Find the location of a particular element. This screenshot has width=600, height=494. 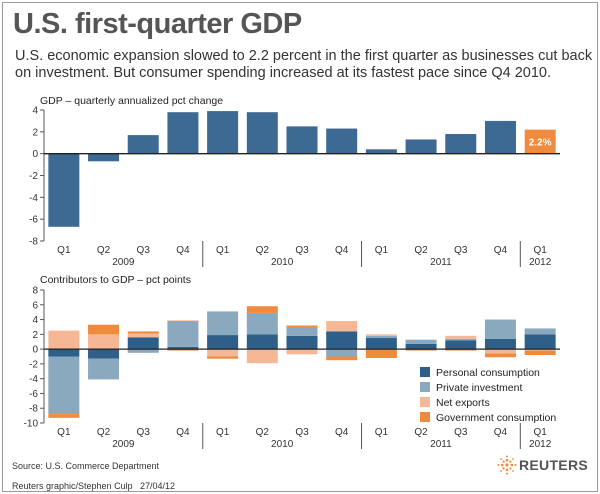

x-year-label: 2010 is located at coordinates (282, 262).